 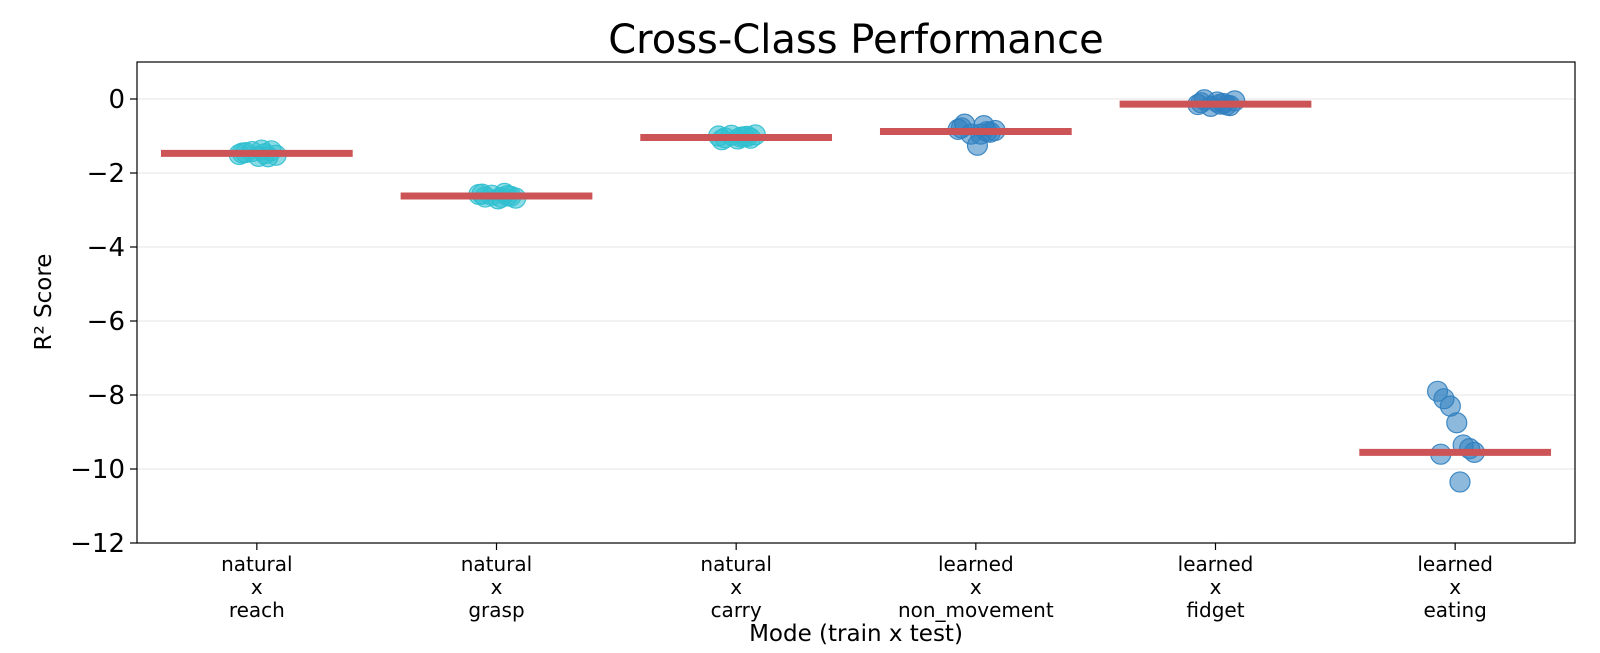 I want to click on x-tick-label: natural x grasp, so click(x=496, y=587).